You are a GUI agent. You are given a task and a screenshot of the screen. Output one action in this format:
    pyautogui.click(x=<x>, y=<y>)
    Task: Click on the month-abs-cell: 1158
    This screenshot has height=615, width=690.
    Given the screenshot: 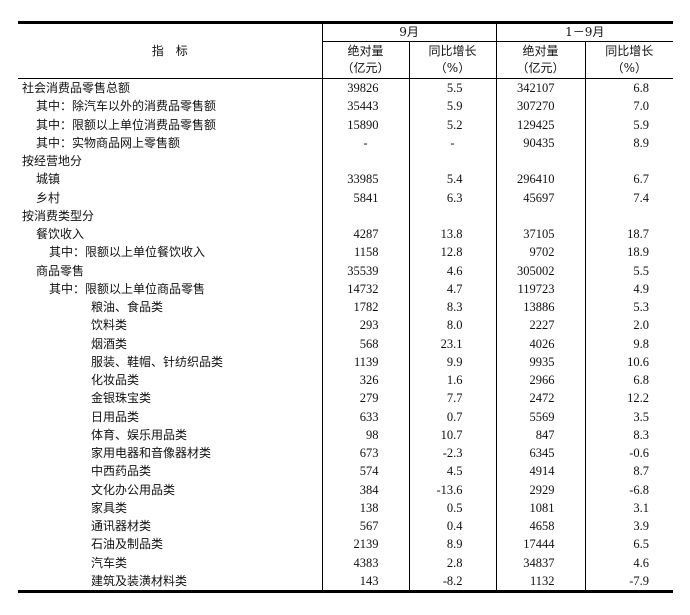 What is the action you would take?
    pyautogui.click(x=366, y=252)
    